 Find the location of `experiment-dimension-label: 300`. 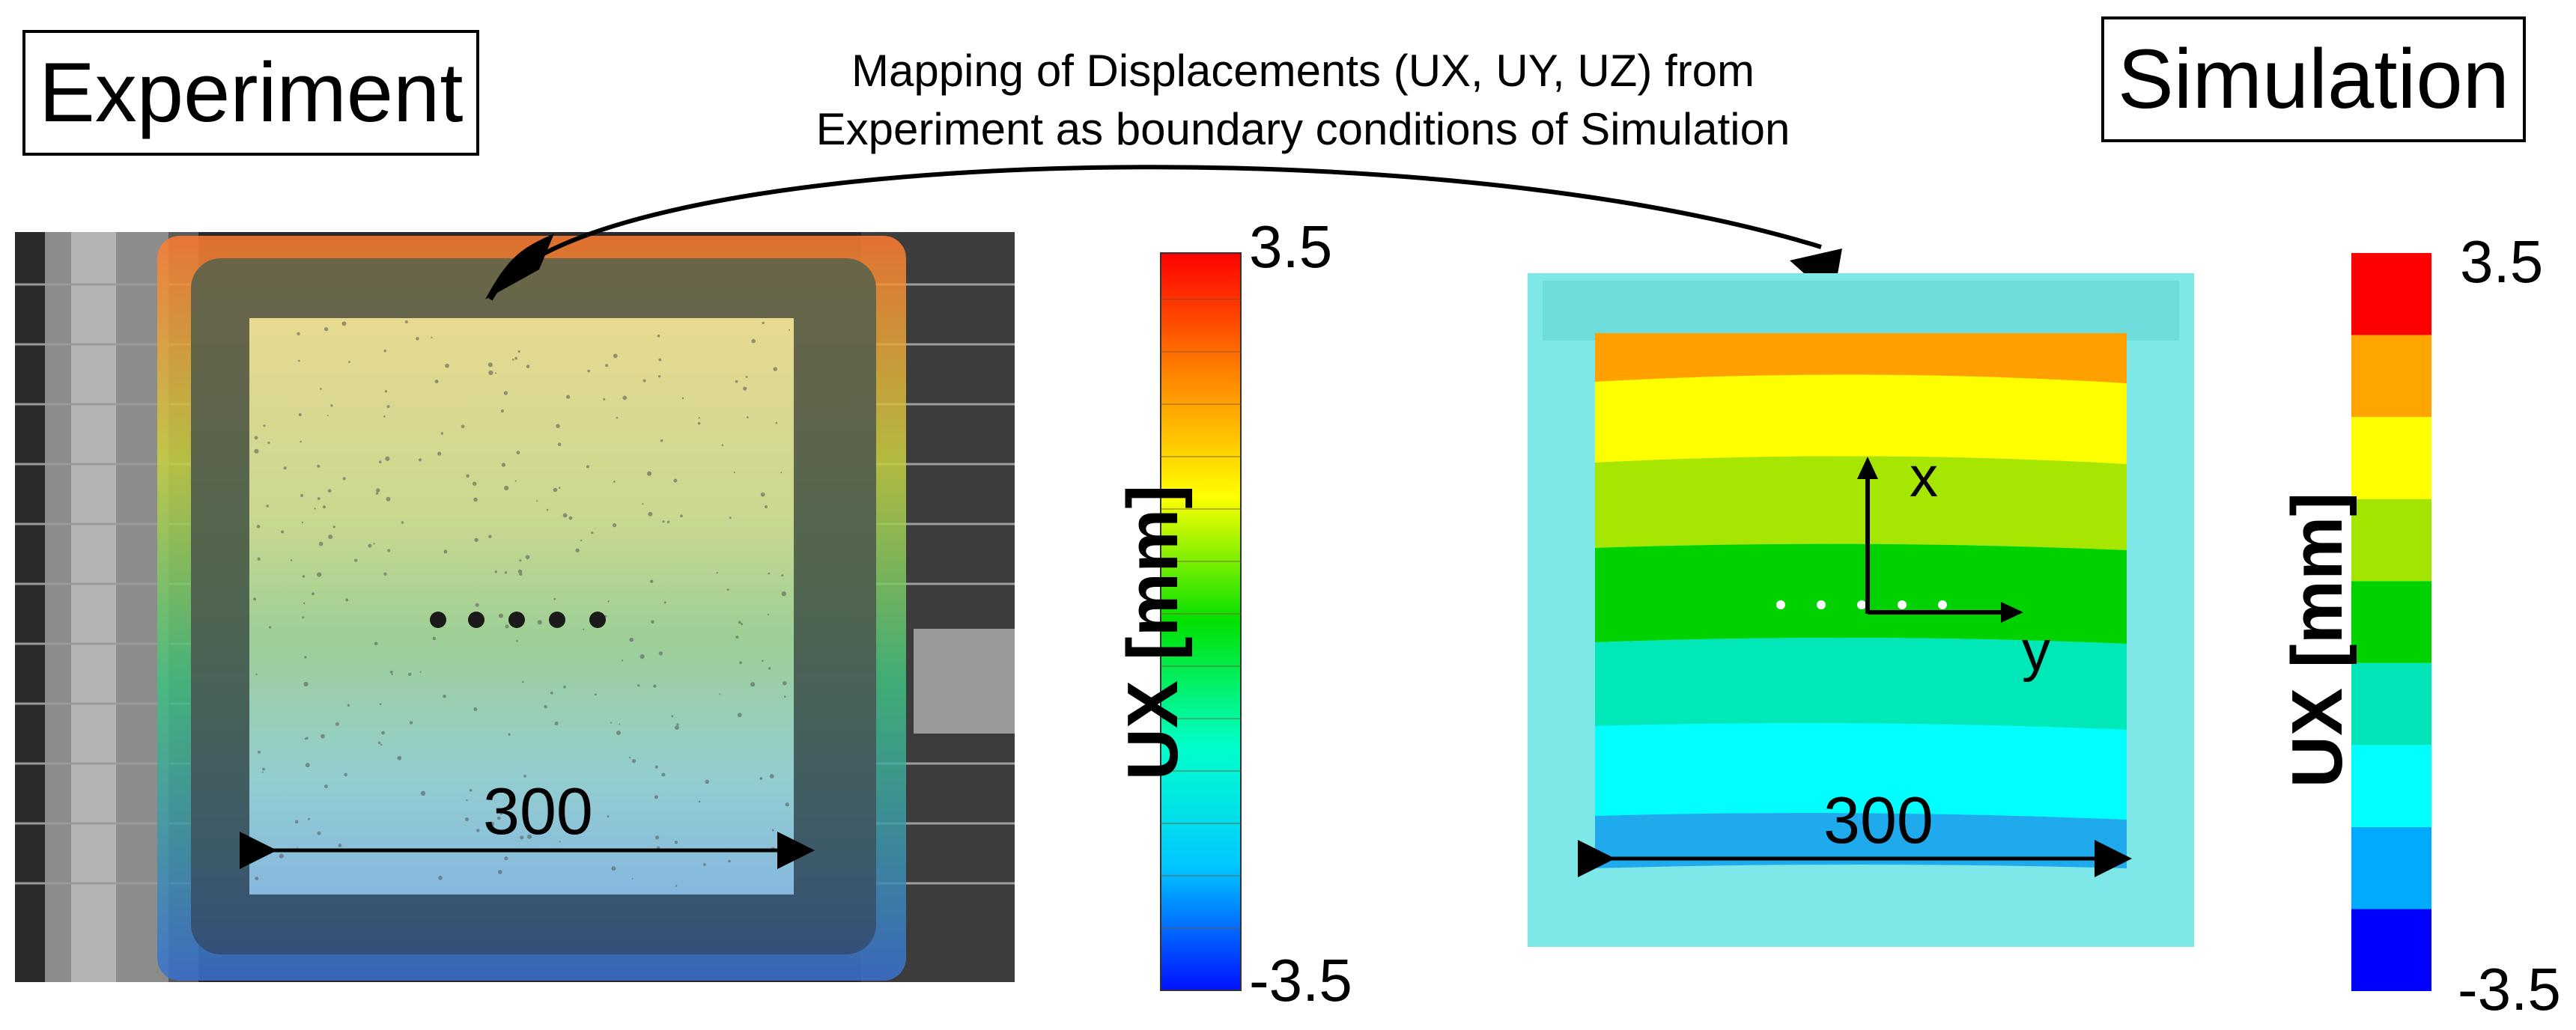

experiment-dimension-label: 300 is located at coordinates (538, 811).